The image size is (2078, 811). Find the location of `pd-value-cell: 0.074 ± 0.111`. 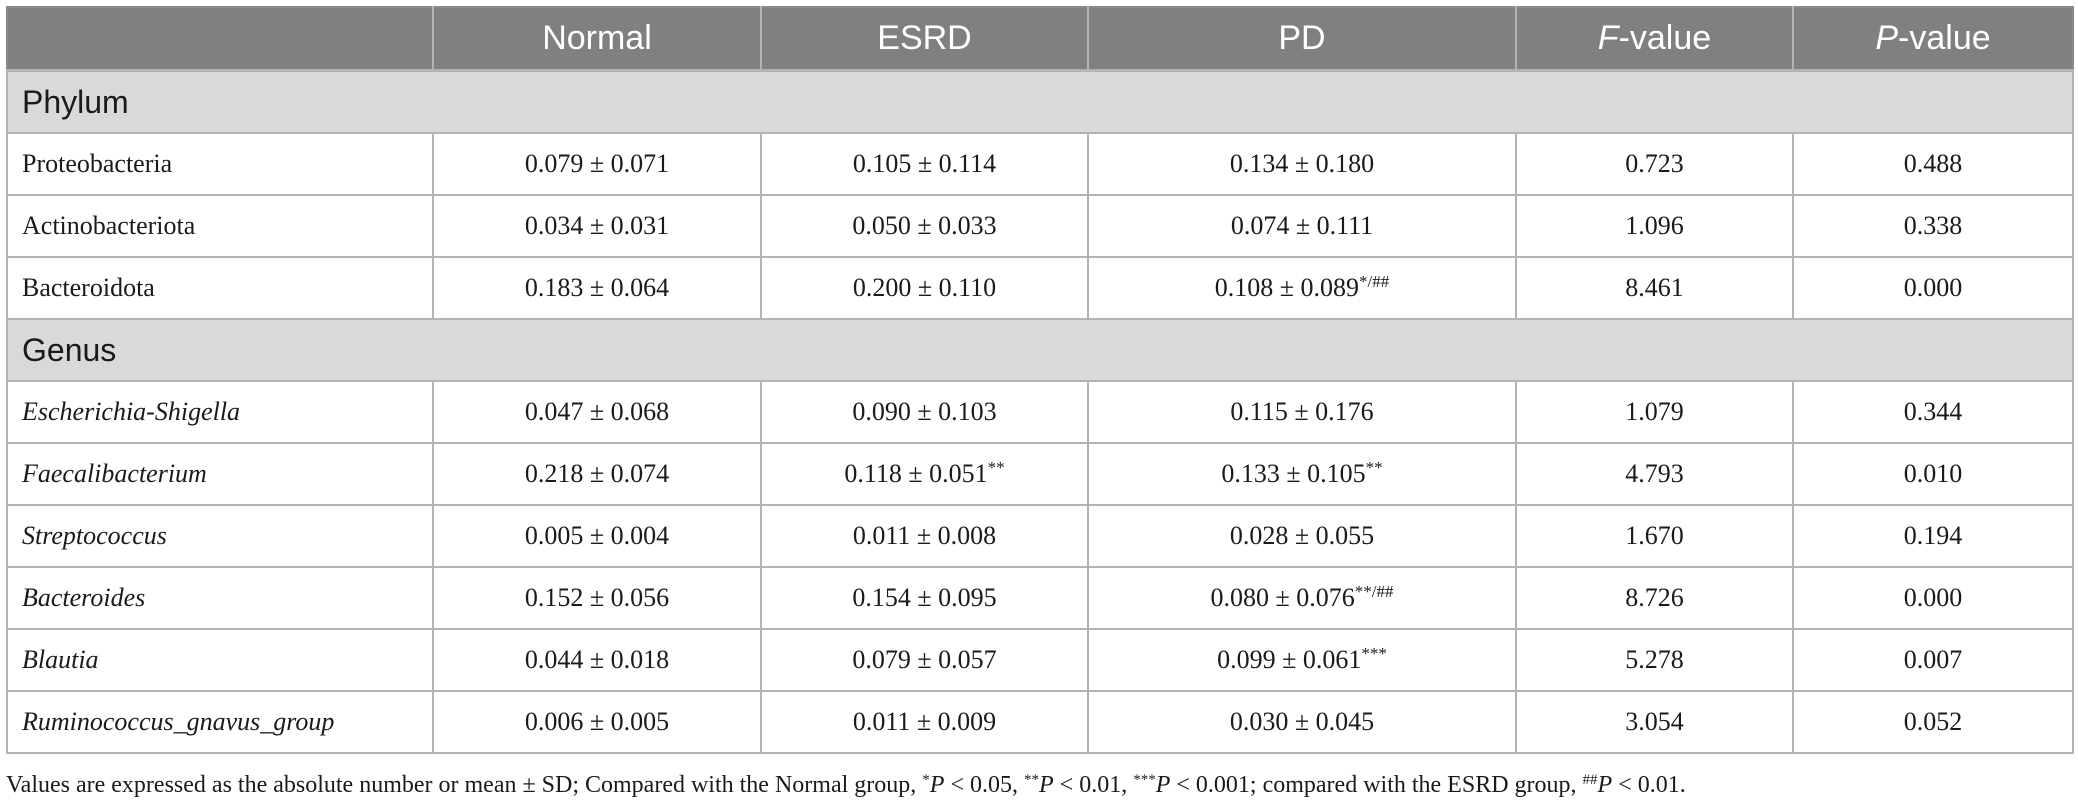

pd-value-cell: 0.074 ± 0.111 is located at coordinates (1302, 226).